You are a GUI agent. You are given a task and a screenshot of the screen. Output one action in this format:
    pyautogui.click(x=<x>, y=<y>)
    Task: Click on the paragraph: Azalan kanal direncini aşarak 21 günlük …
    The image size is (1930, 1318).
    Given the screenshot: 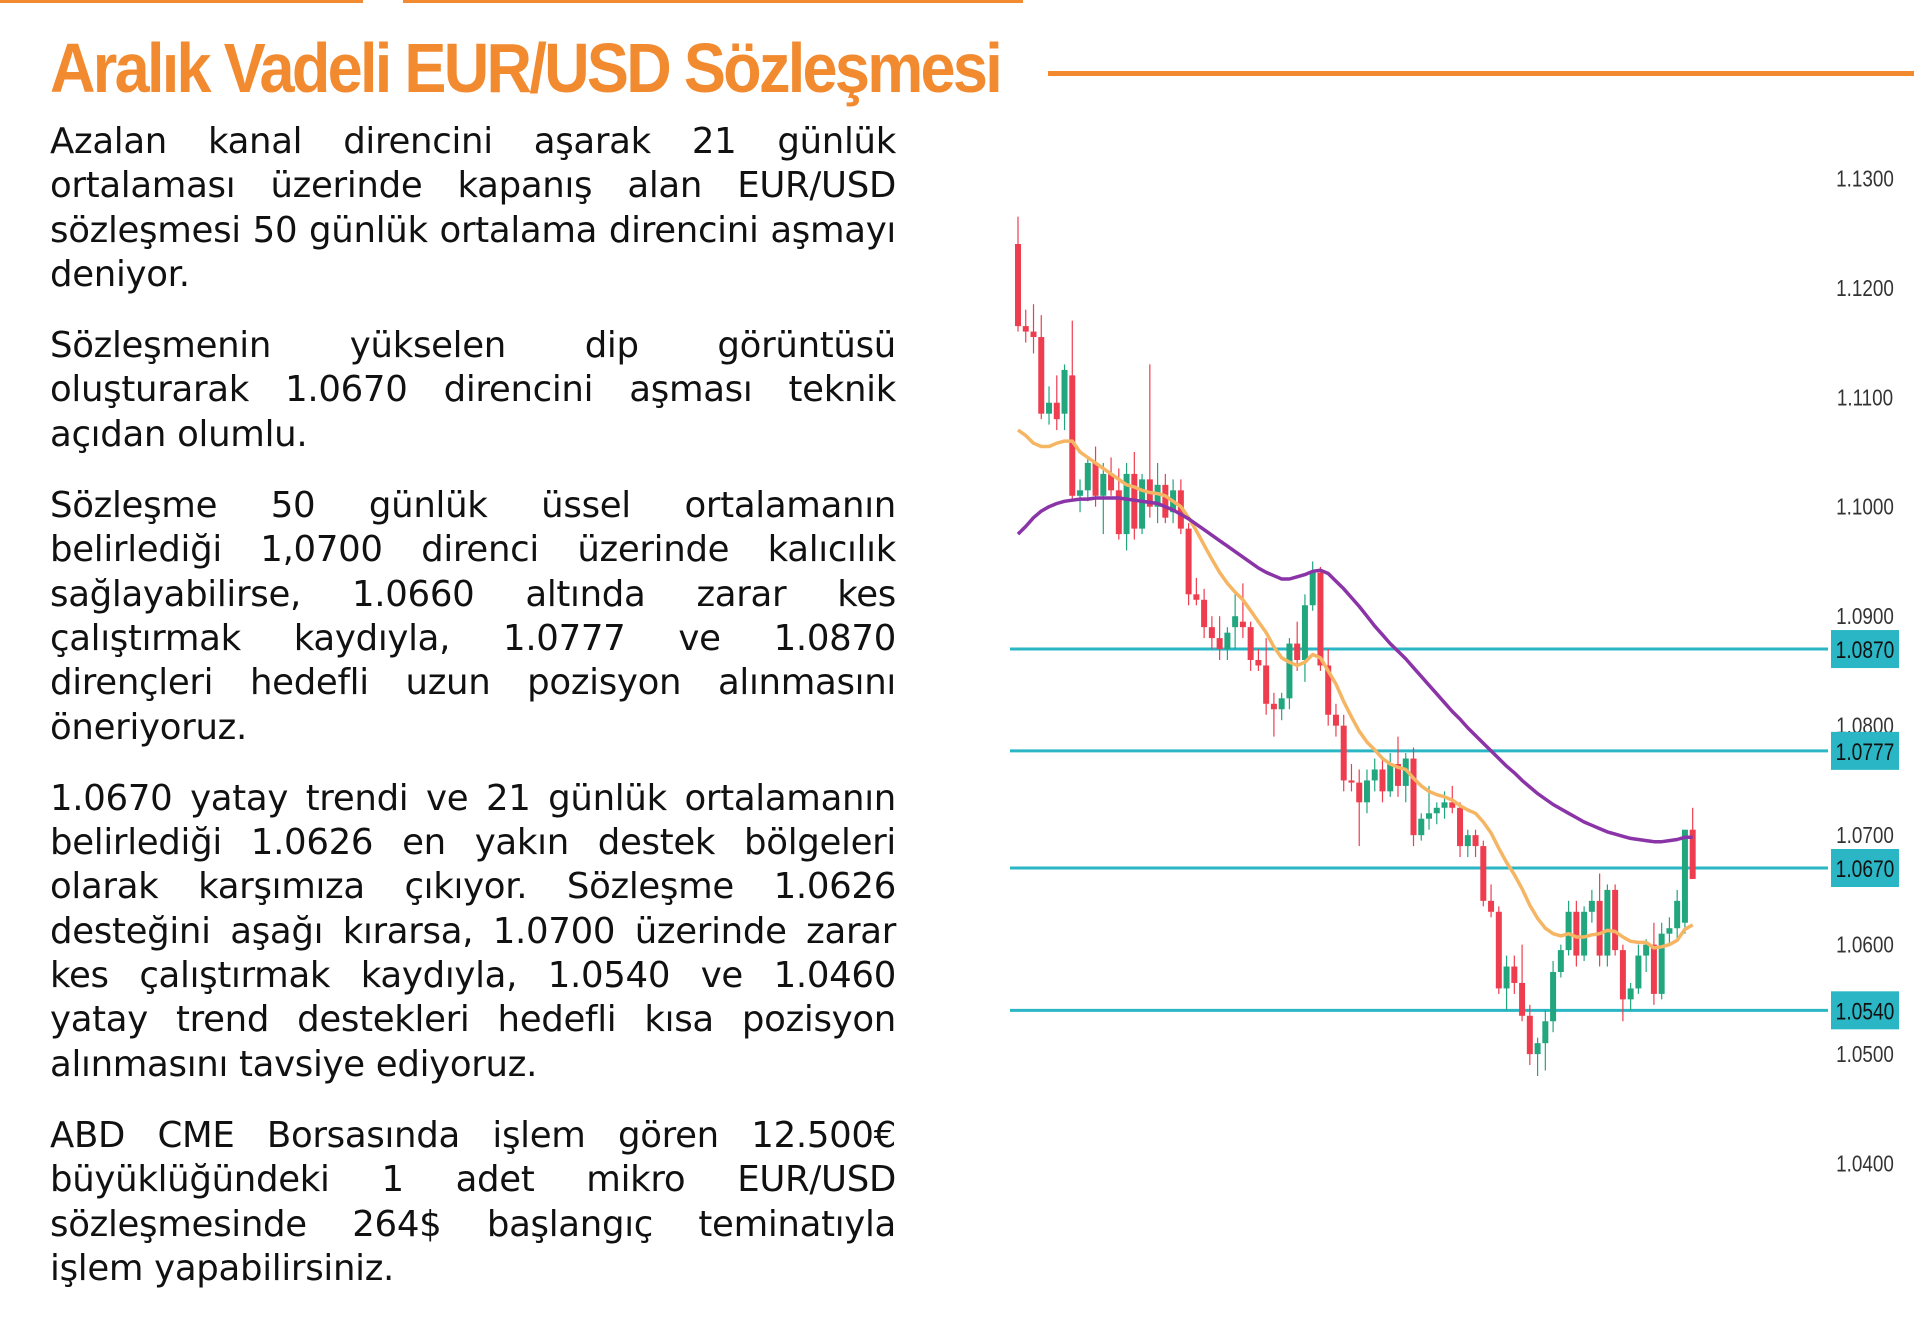 What is the action you would take?
    pyautogui.click(x=473, y=208)
    